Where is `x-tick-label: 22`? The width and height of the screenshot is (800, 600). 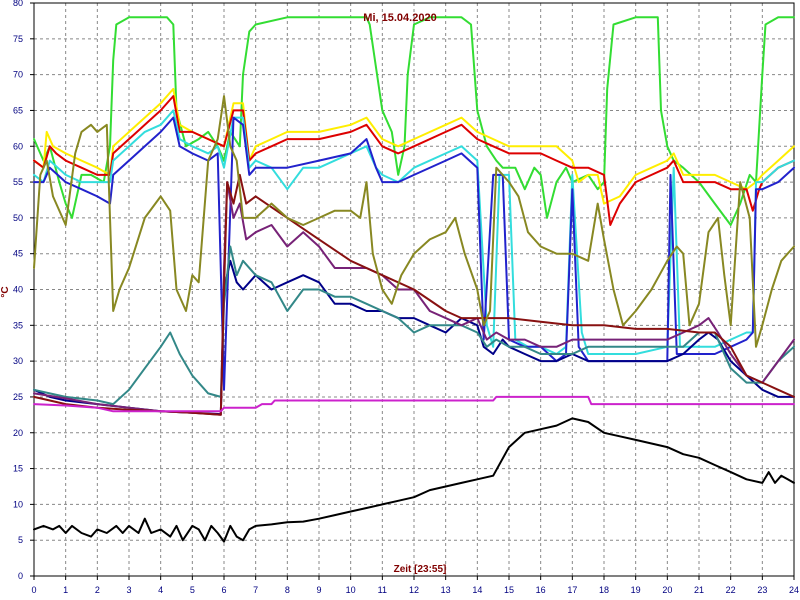 x-tick-label: 22 is located at coordinates (731, 590).